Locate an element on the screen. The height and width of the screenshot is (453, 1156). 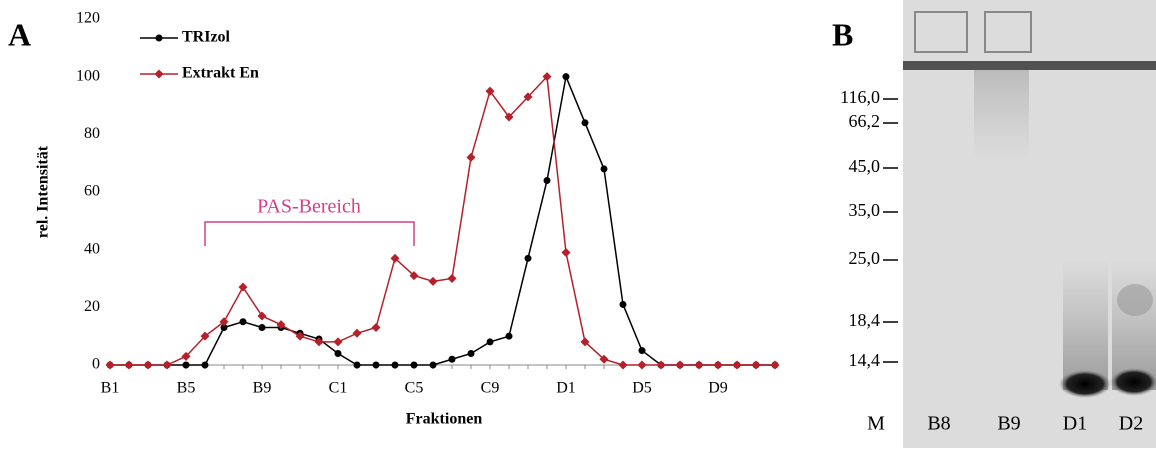
x-tick-label: B5 is located at coordinates (186, 388).